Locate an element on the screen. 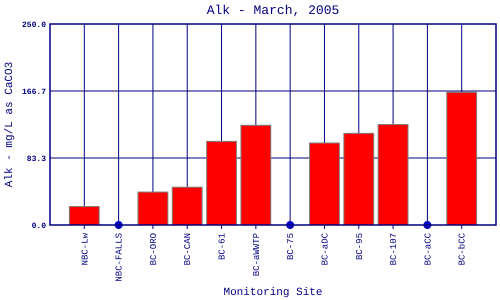 Image resolution: width=500 pixels, height=300 pixels. x-tick-label: BC-61 is located at coordinates (223, 246).